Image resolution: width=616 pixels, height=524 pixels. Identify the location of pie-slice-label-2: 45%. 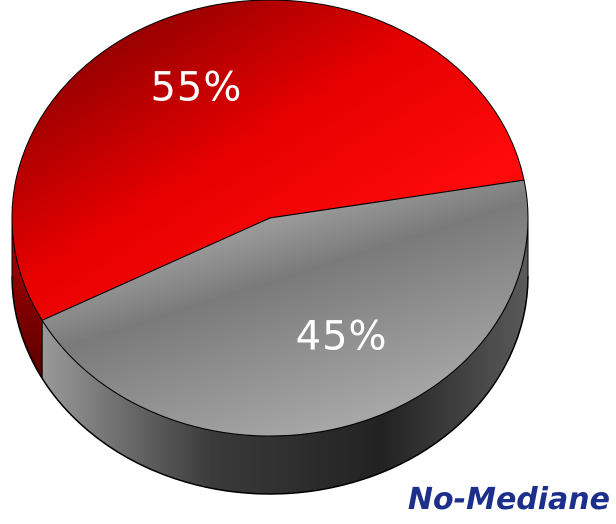
(342, 337).